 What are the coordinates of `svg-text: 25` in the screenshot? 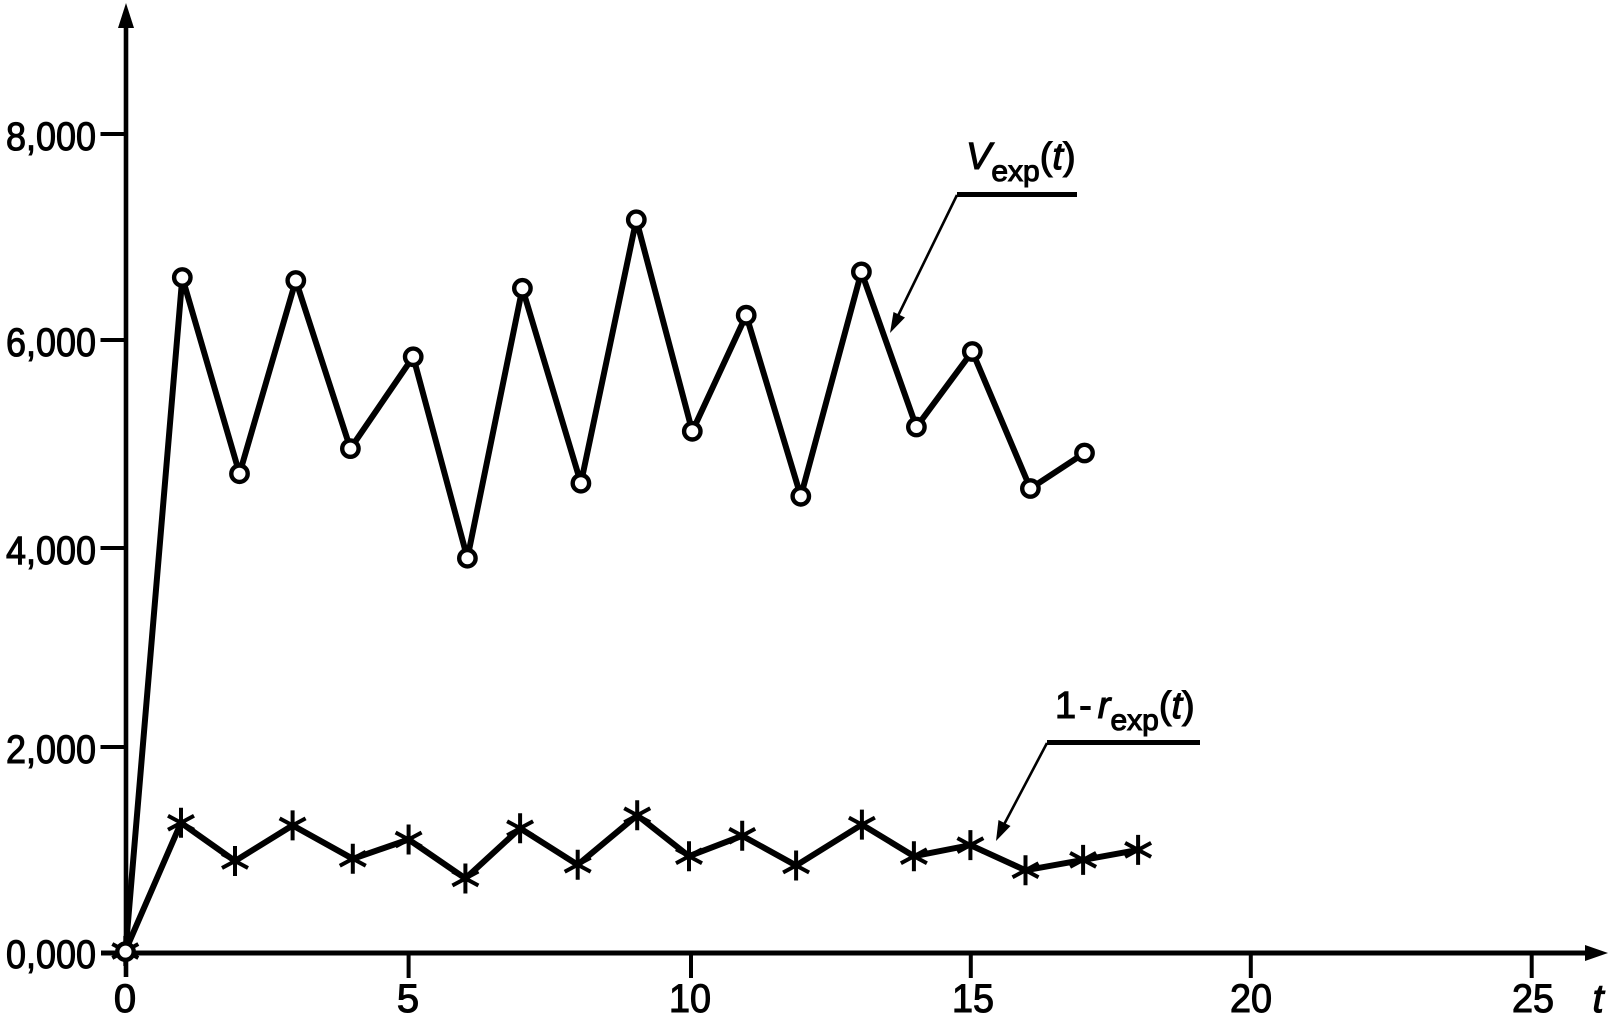 It's located at (1533, 996).